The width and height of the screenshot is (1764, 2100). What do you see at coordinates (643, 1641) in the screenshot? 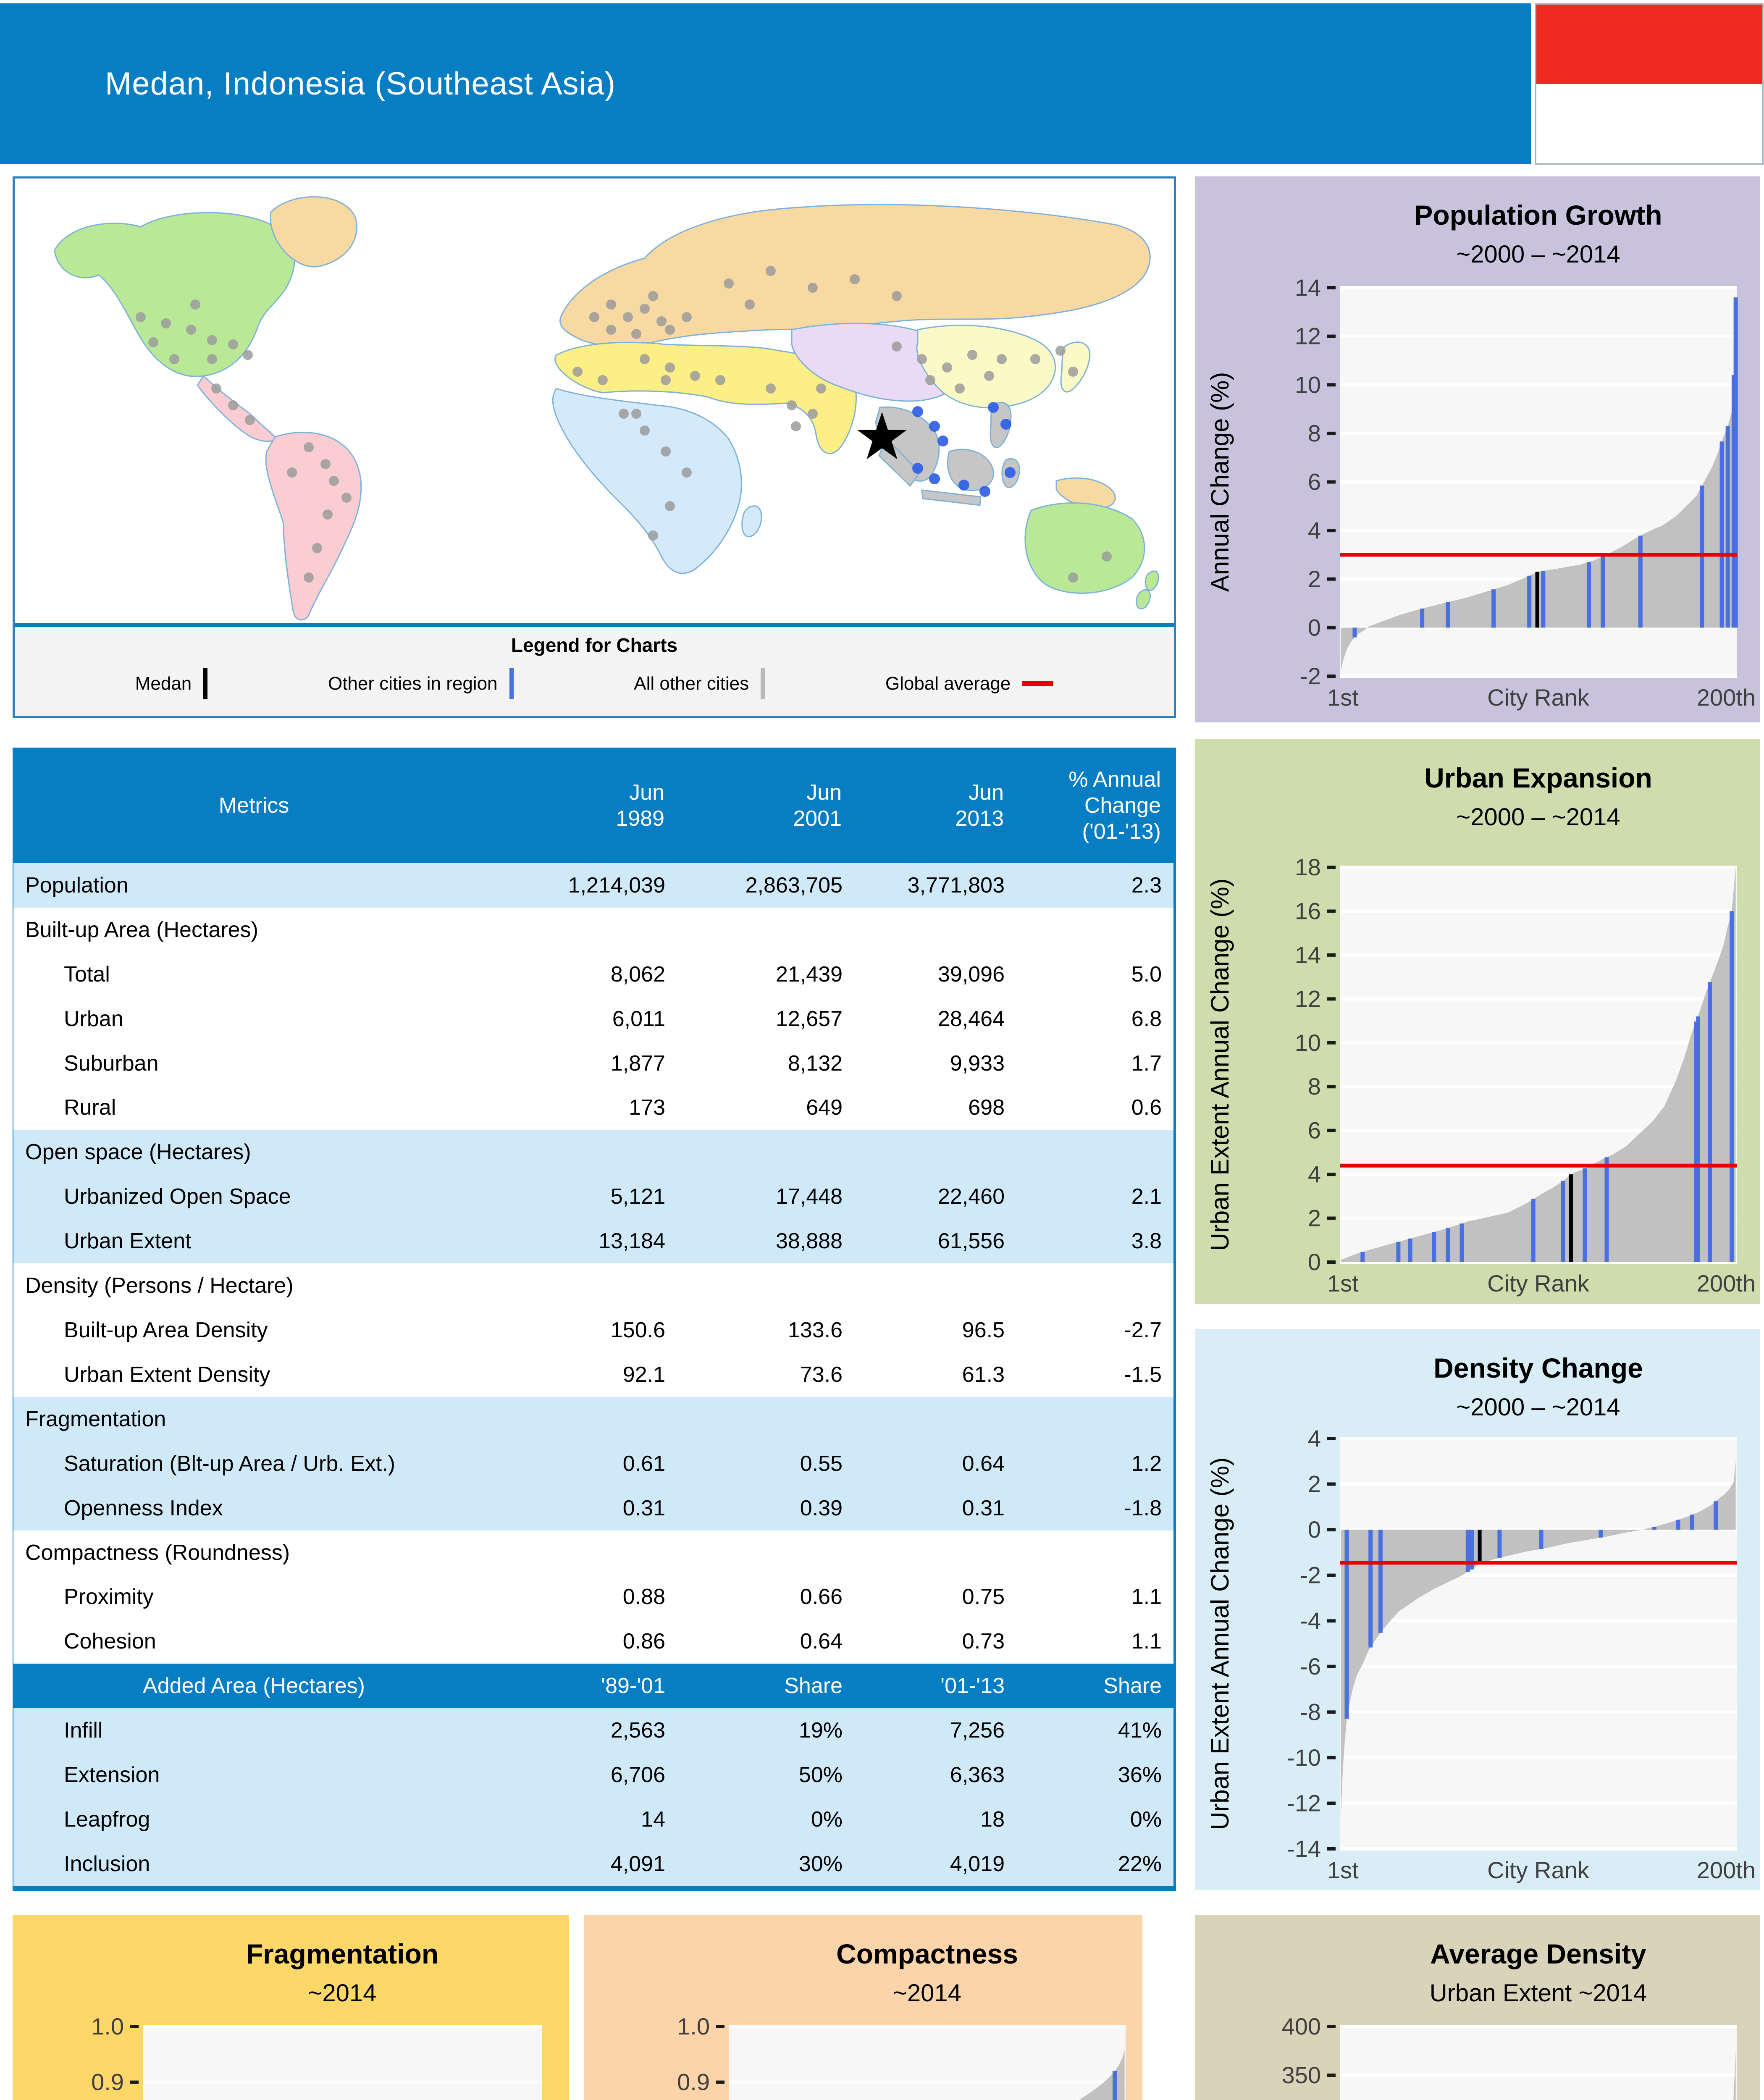
I see `row-value: 0.86` at bounding box center [643, 1641].